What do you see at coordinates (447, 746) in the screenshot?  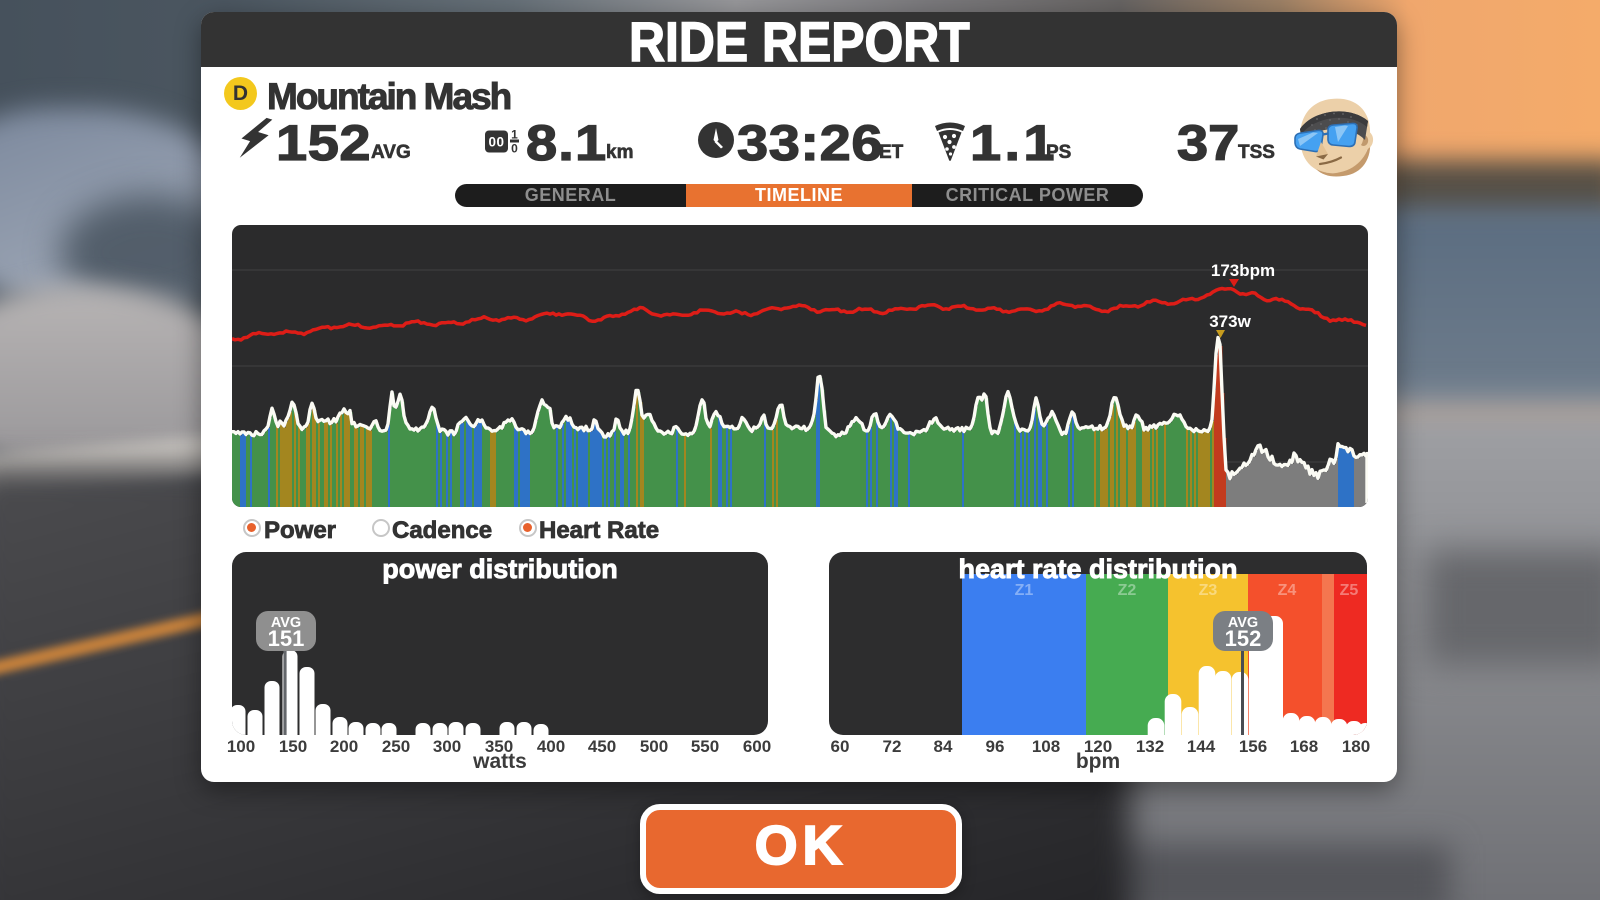 I see `svg-text: 300` at bounding box center [447, 746].